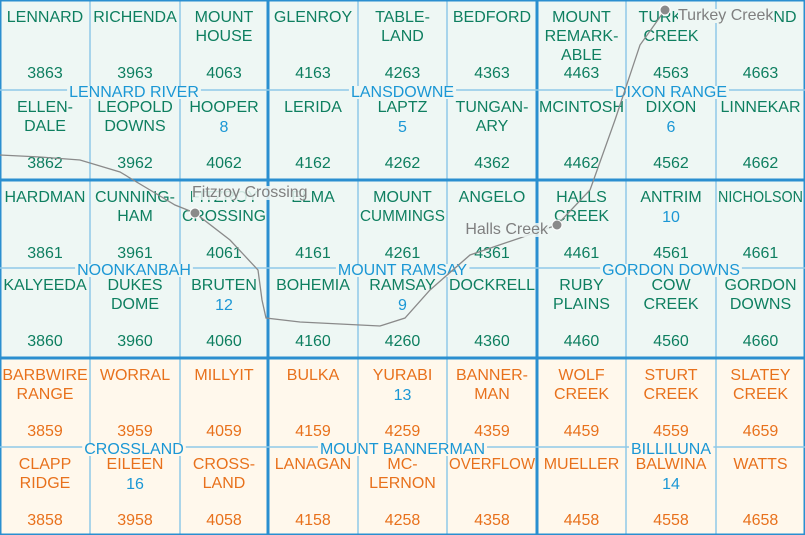  What do you see at coordinates (313, 107) in the screenshot?
I see `sheet-name: LERIDA` at bounding box center [313, 107].